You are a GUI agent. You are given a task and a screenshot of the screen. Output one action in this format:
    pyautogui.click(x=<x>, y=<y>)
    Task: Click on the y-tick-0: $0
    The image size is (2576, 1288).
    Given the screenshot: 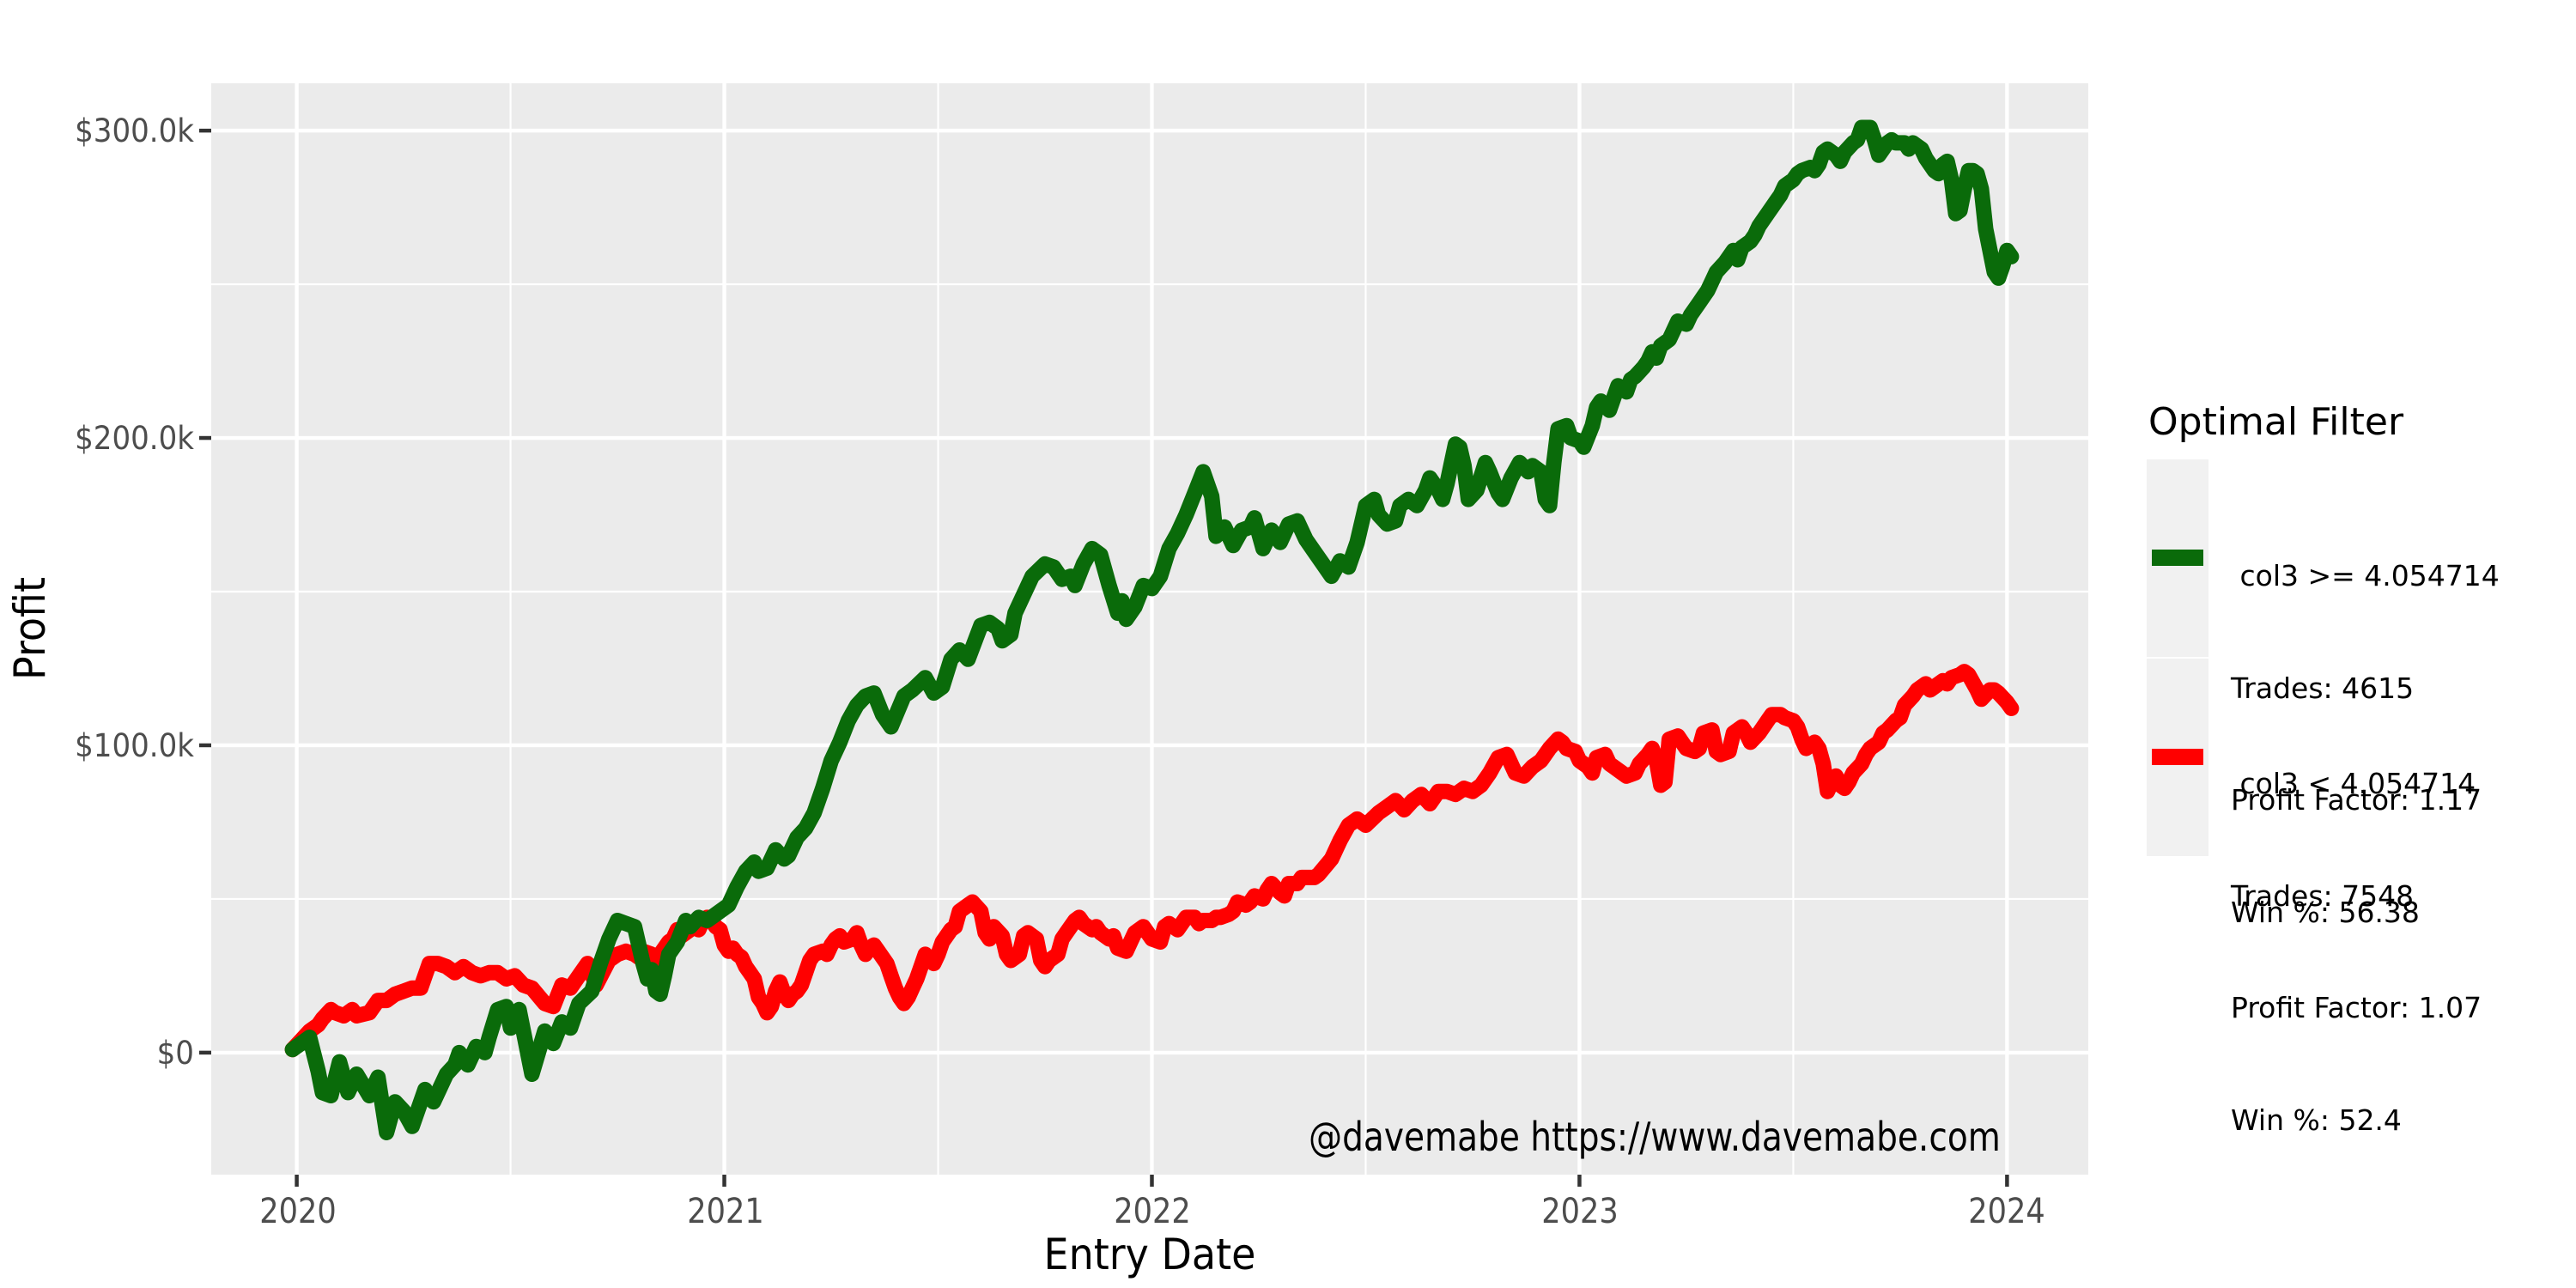 What is the action you would take?
    pyautogui.click(x=175, y=1054)
    